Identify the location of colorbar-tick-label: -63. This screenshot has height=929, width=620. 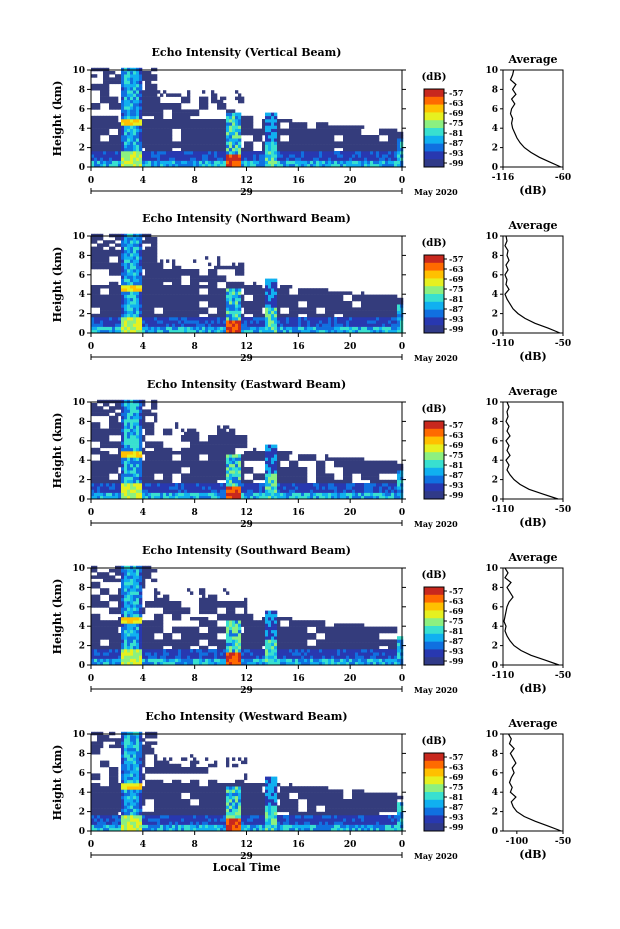
(456, 269).